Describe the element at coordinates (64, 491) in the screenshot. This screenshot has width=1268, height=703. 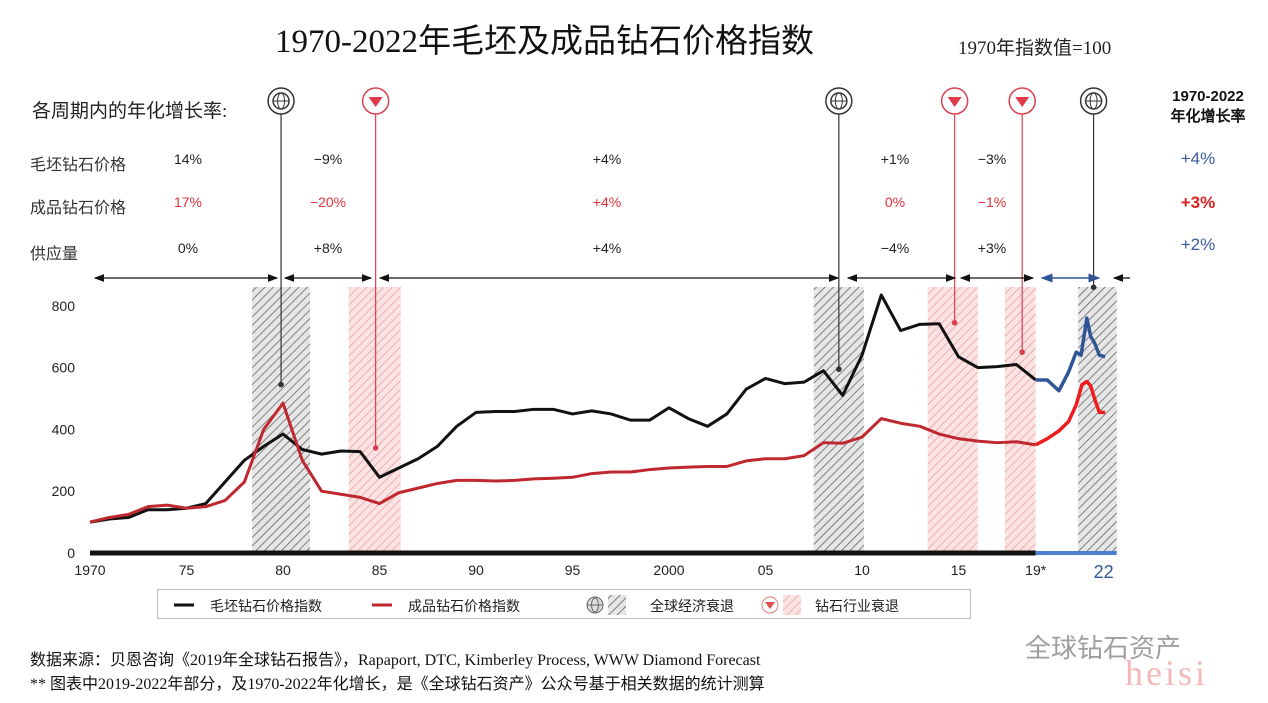
I see `y-tick-label: 200` at that location.